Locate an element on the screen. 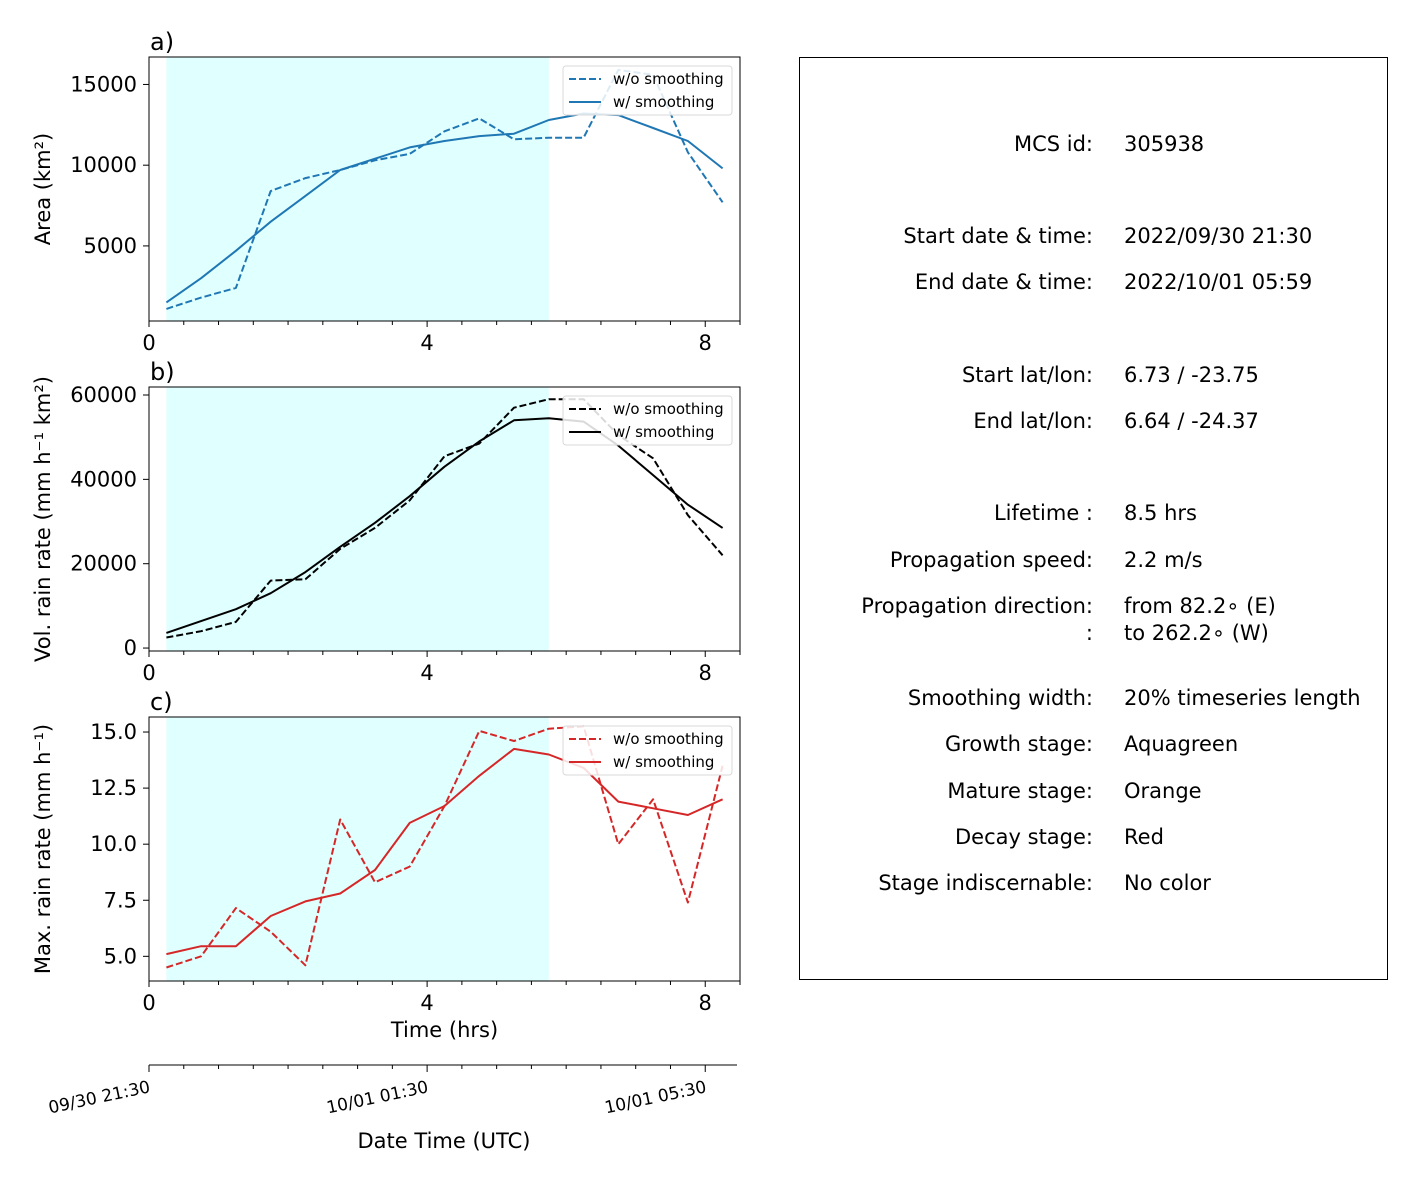 This screenshot has width=1419, height=1181. y-tick-label: 5000 is located at coordinates (110, 246).